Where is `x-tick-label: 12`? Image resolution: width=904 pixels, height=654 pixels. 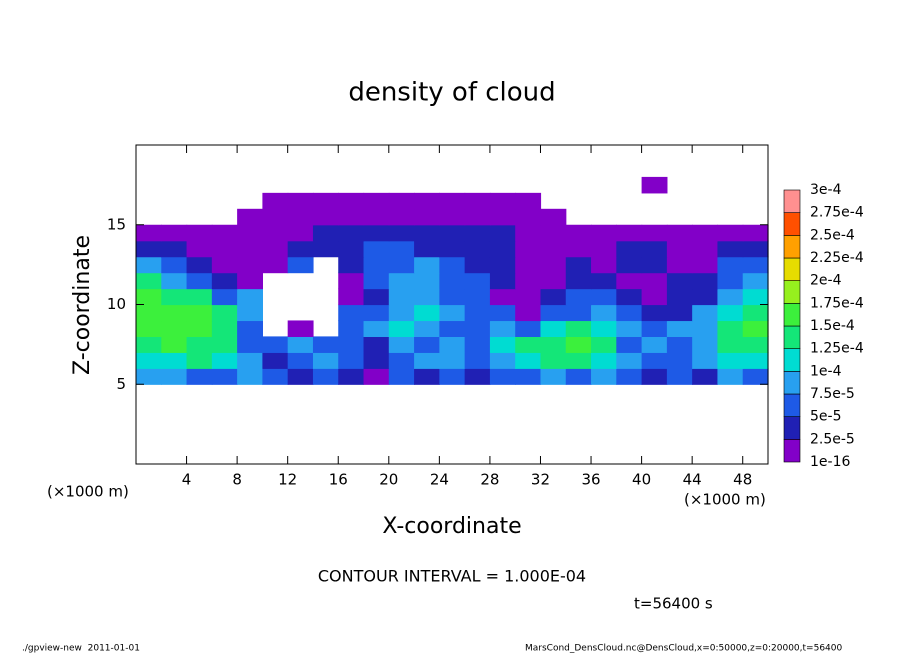 x-tick-label: 12 is located at coordinates (287, 480).